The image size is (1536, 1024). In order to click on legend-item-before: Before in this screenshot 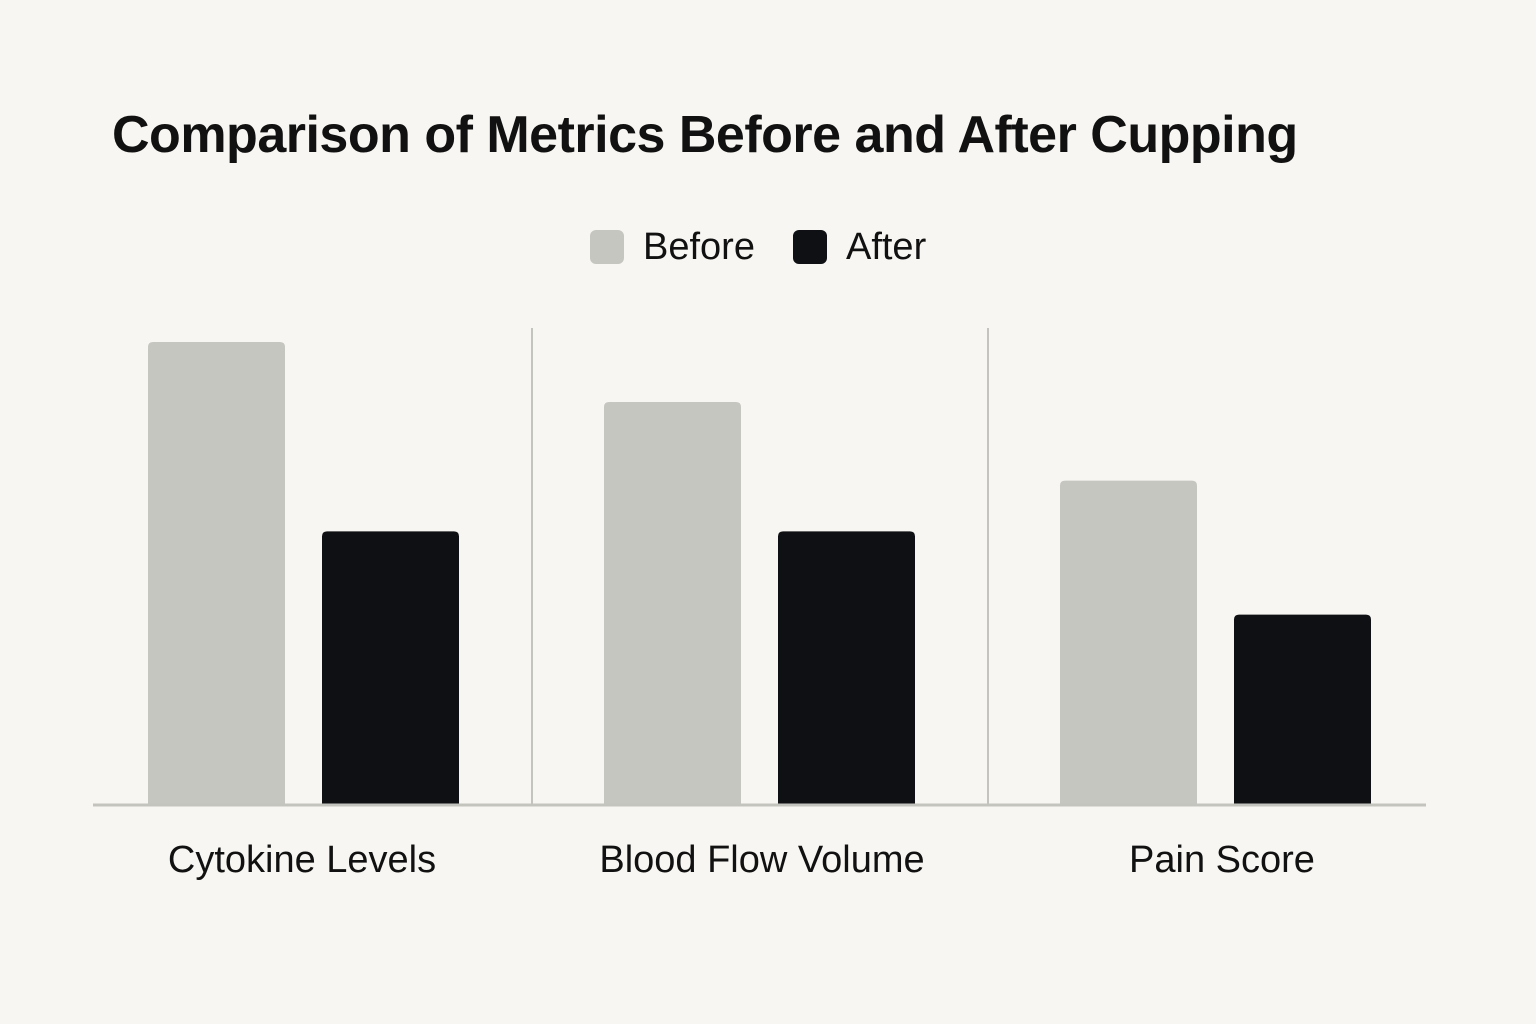, I will do `click(672, 247)`.